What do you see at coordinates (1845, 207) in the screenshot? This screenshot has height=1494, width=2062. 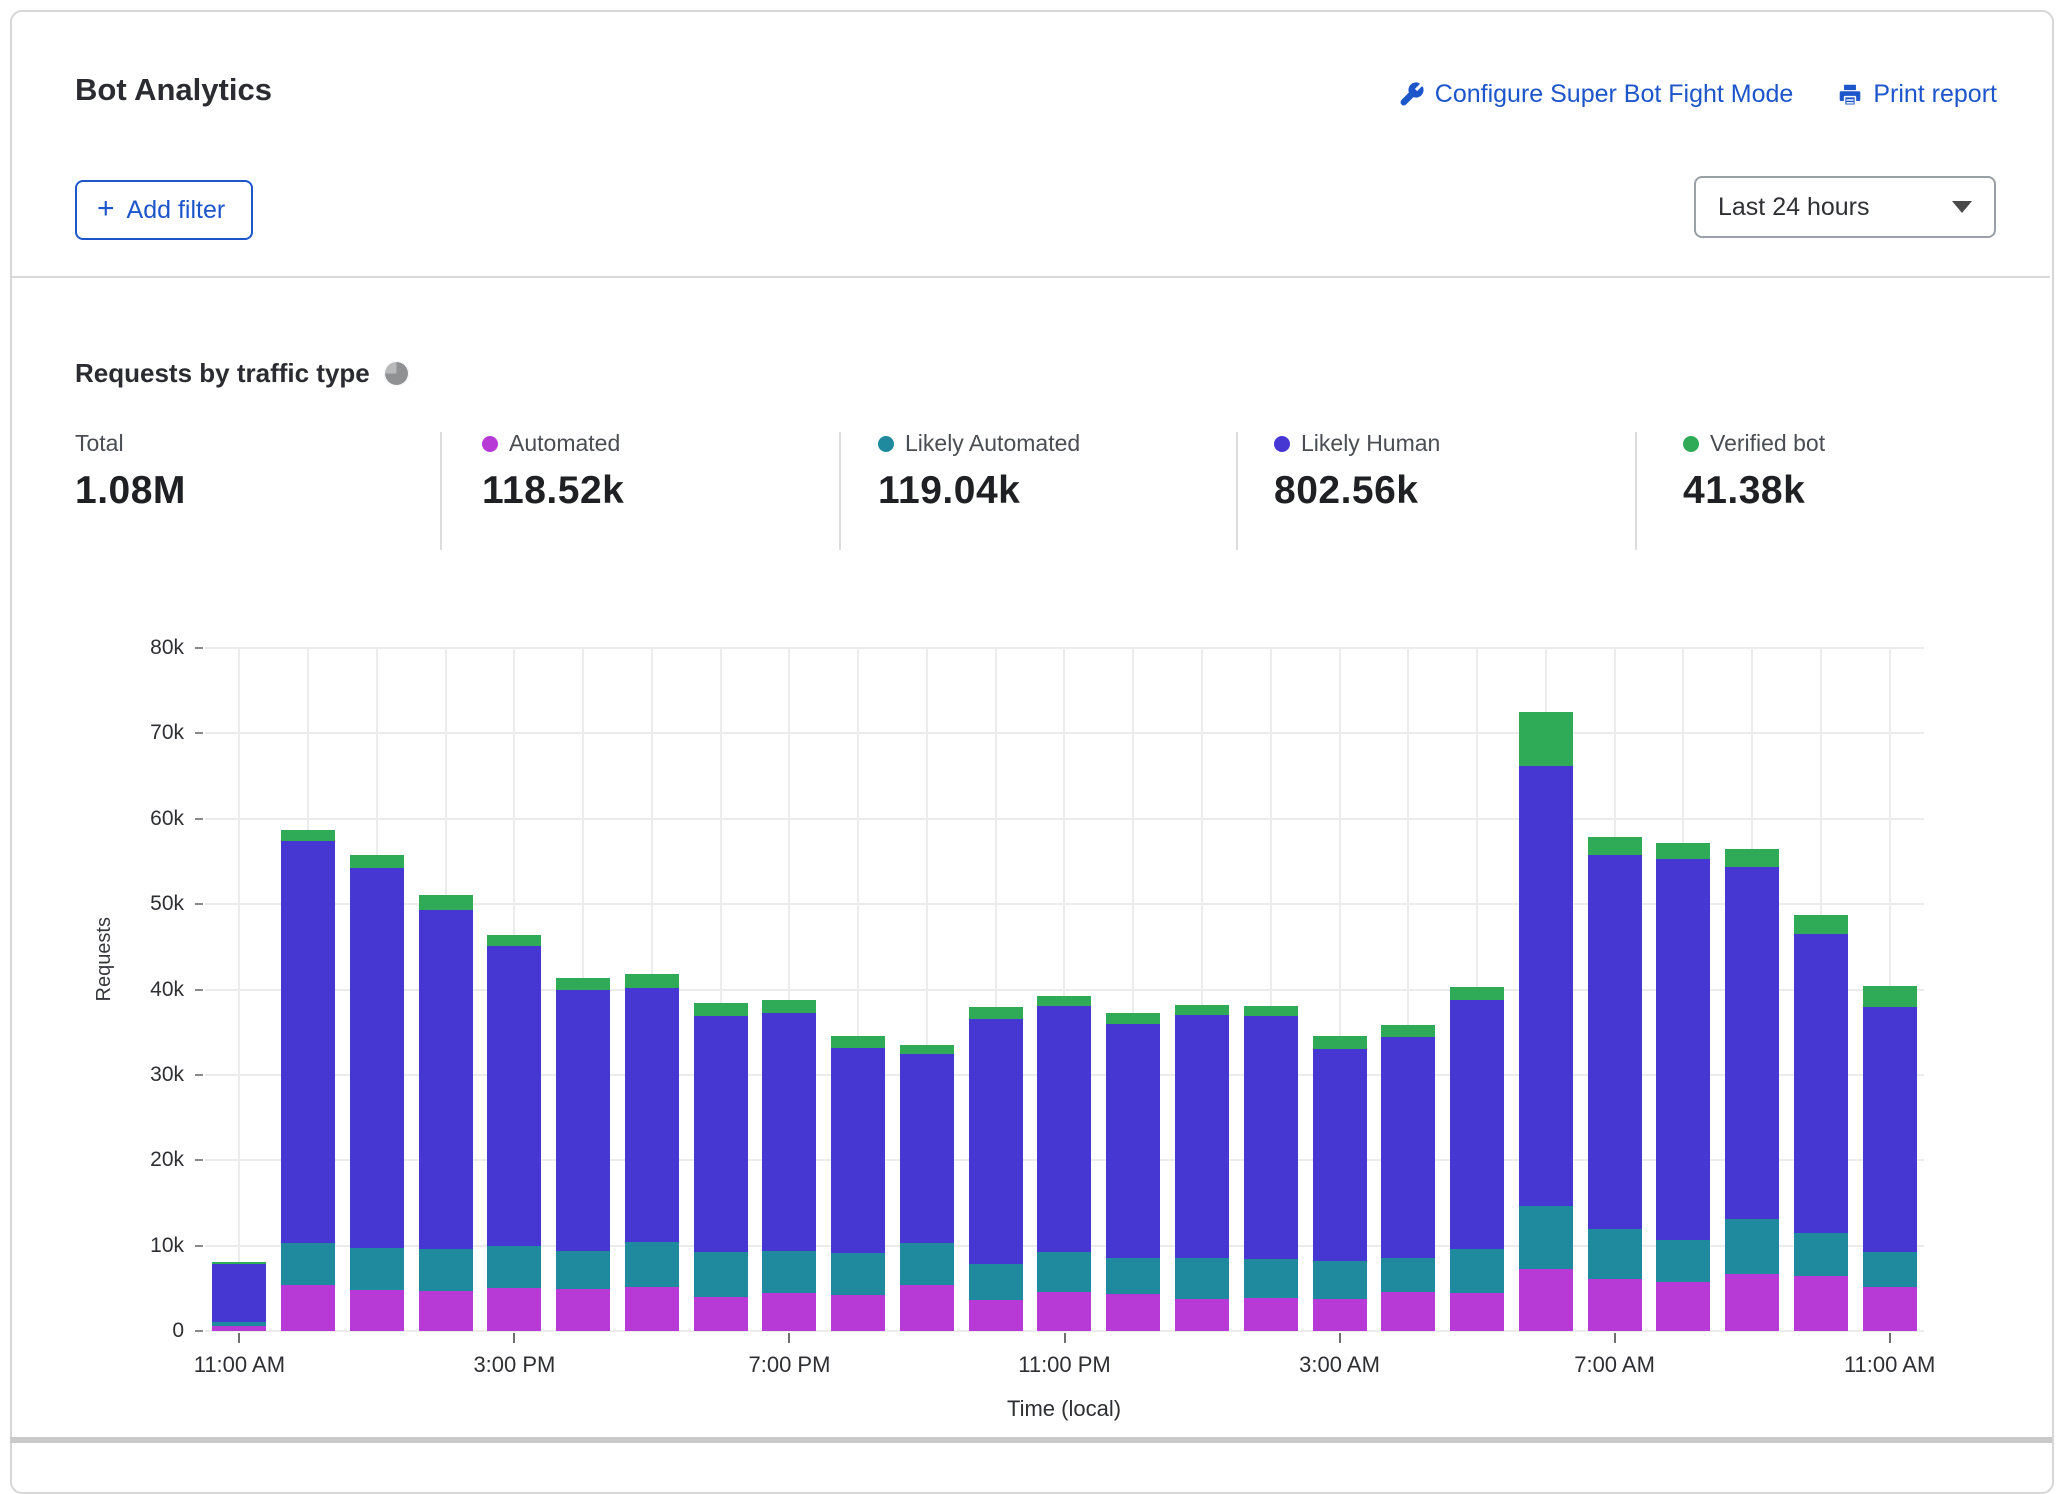 I see `time-range-select: Last 24 hours` at bounding box center [1845, 207].